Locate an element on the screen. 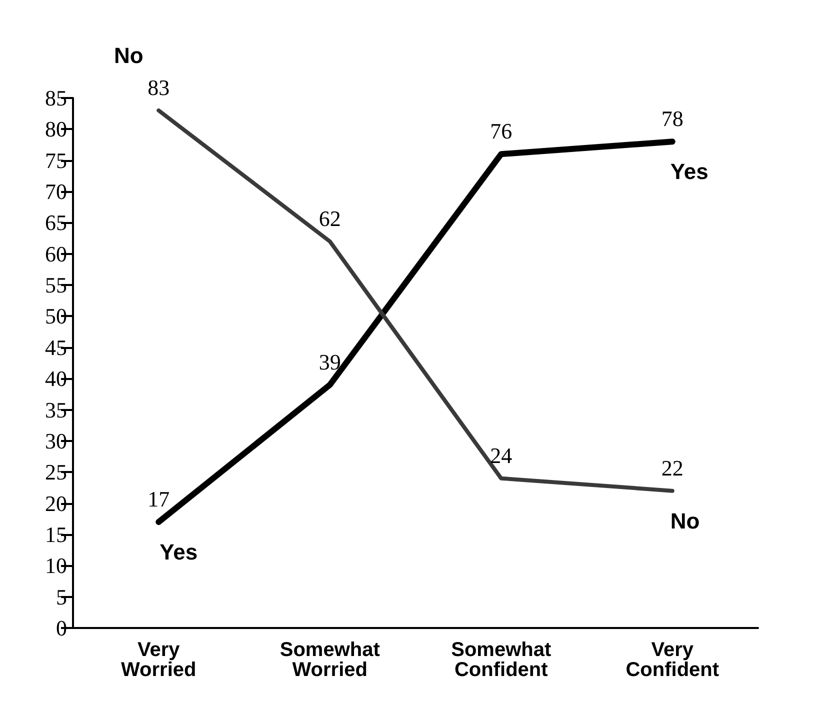 The height and width of the screenshot is (707, 828). series-label: Yes is located at coordinates (689, 171).